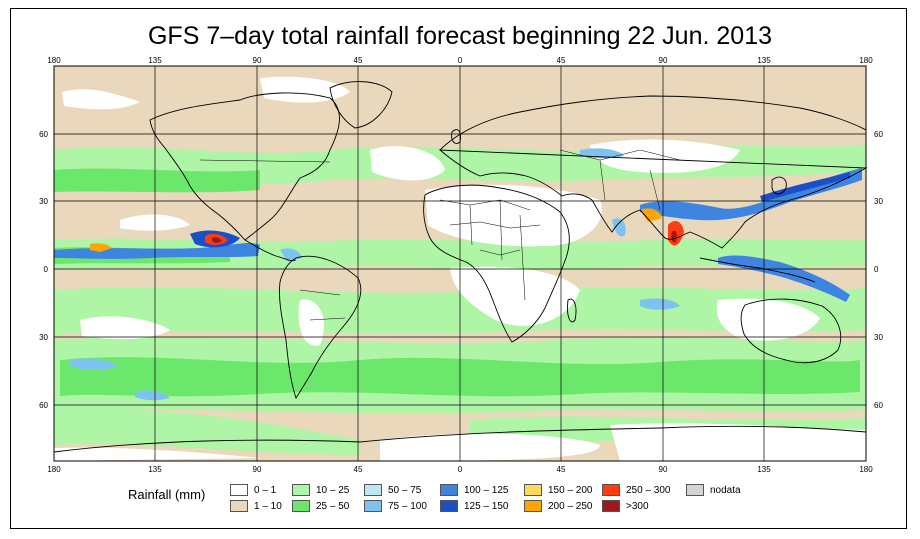  I want to click on legend-item: 75 – 100, so click(395, 506).